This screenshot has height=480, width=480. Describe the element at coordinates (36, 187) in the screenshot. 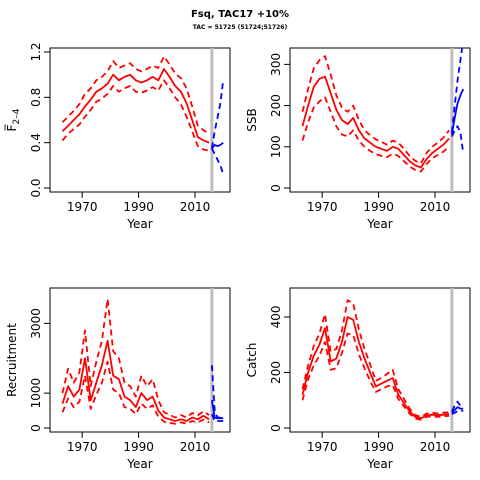

I see `y-tick-label: 0.0` at that location.